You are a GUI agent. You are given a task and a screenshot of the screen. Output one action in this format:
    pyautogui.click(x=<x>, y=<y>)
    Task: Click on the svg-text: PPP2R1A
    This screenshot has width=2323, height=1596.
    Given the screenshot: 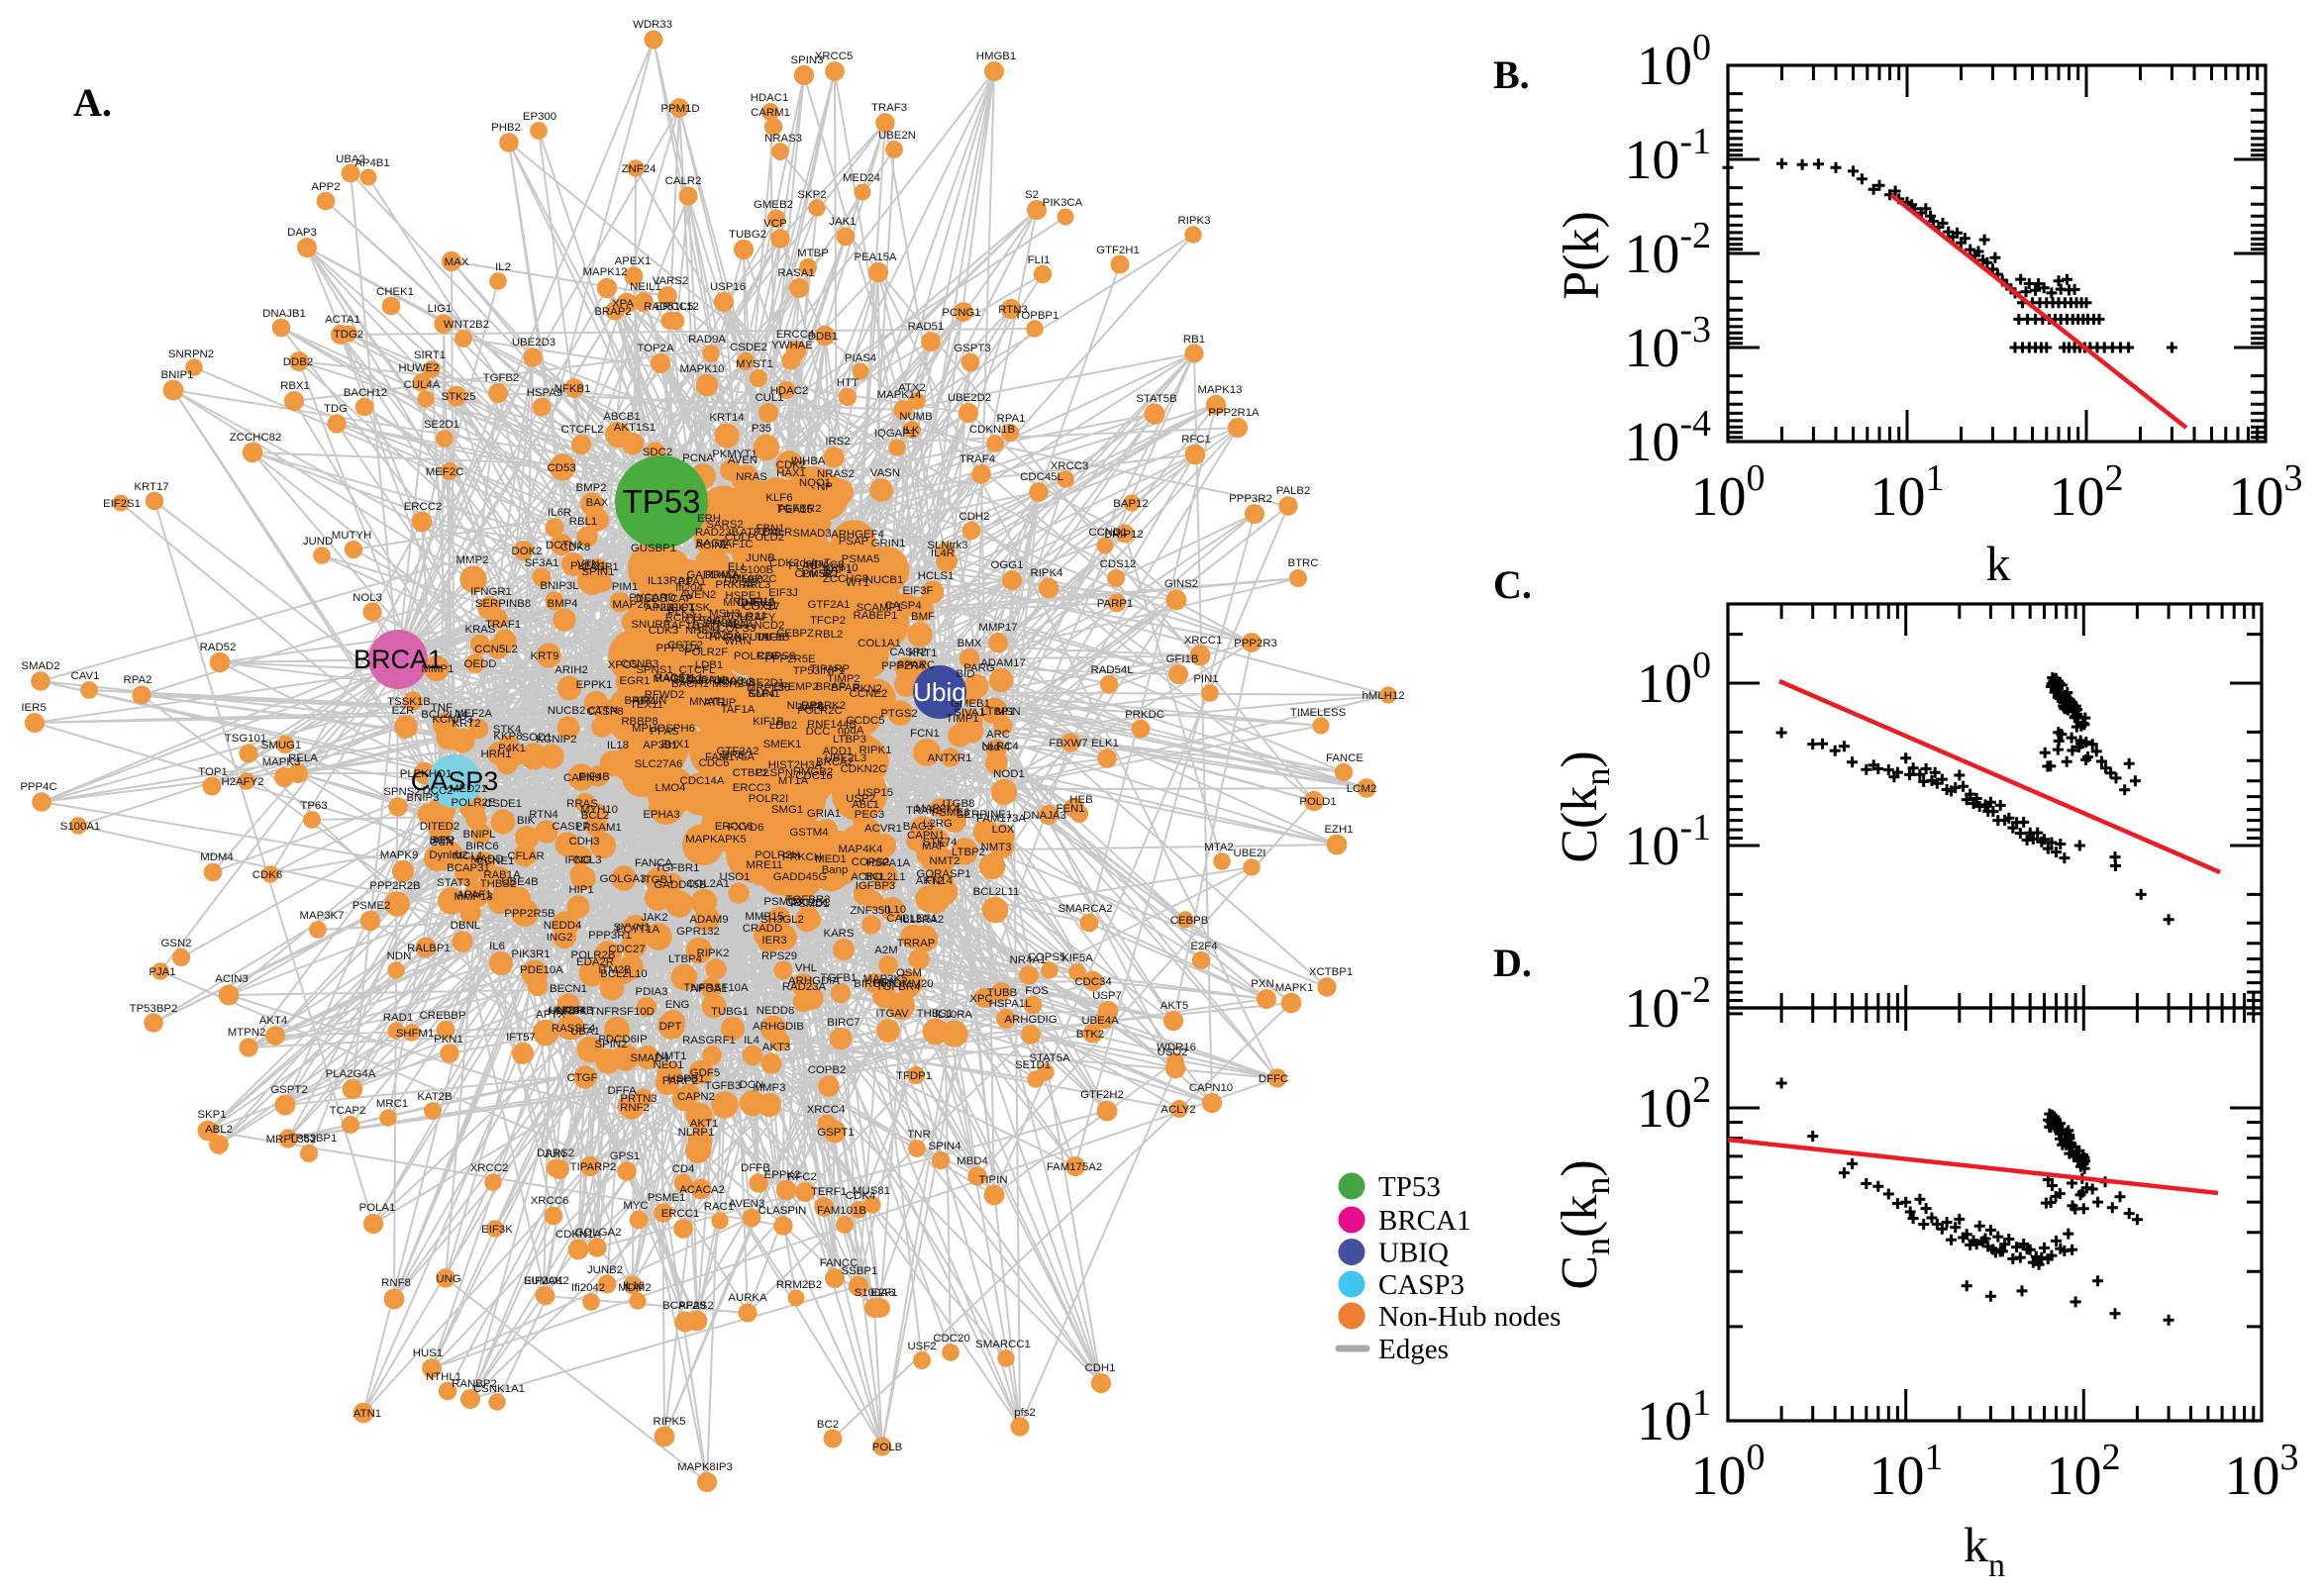 What is the action you would take?
    pyautogui.click(x=1234, y=413)
    